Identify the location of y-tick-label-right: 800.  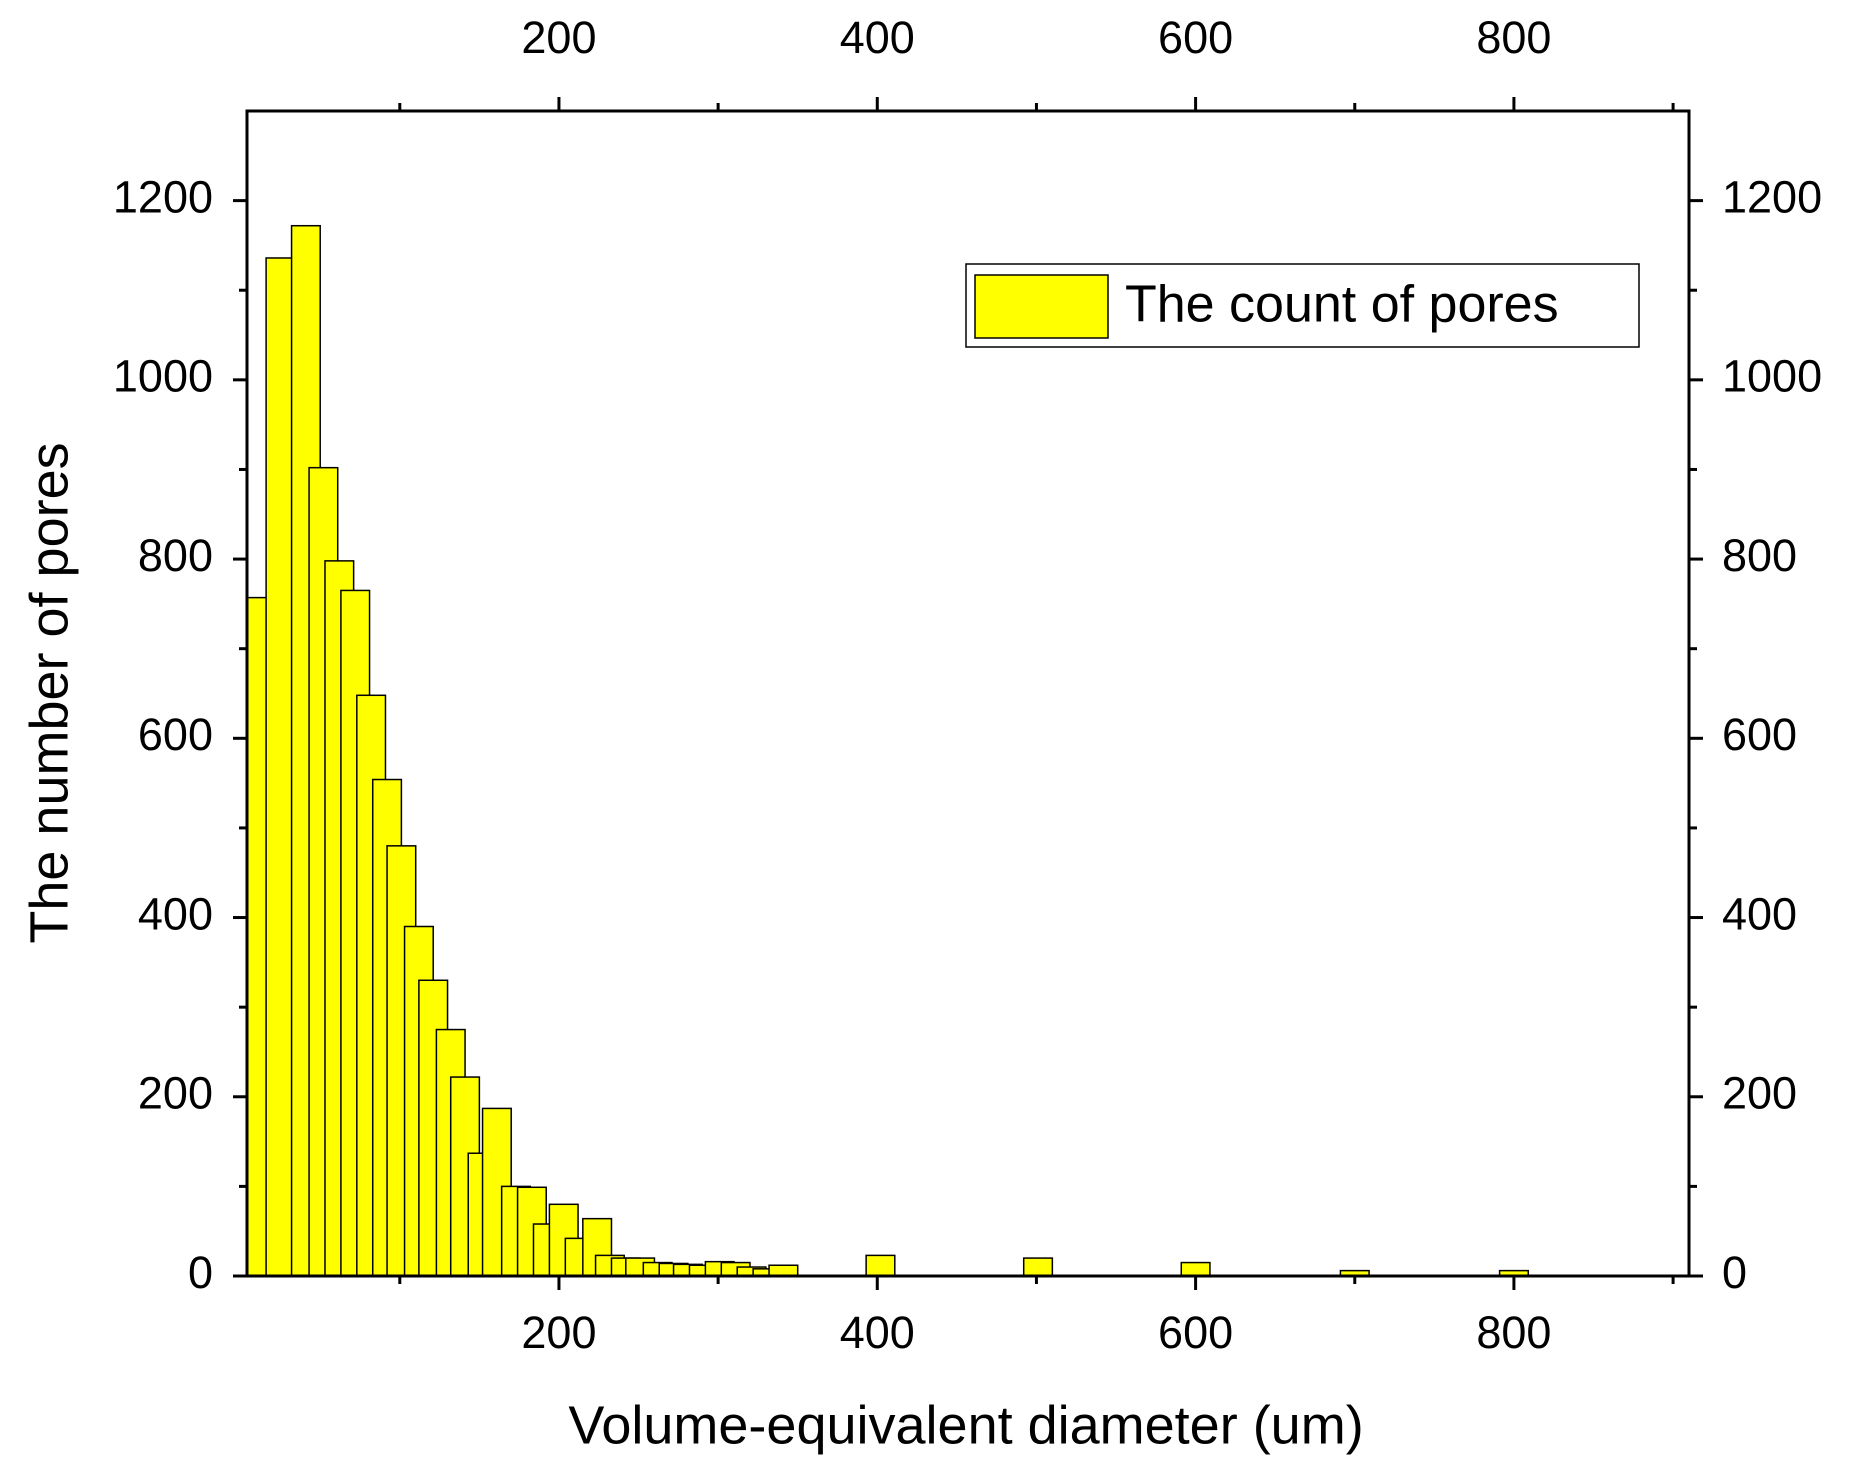
(1759, 555).